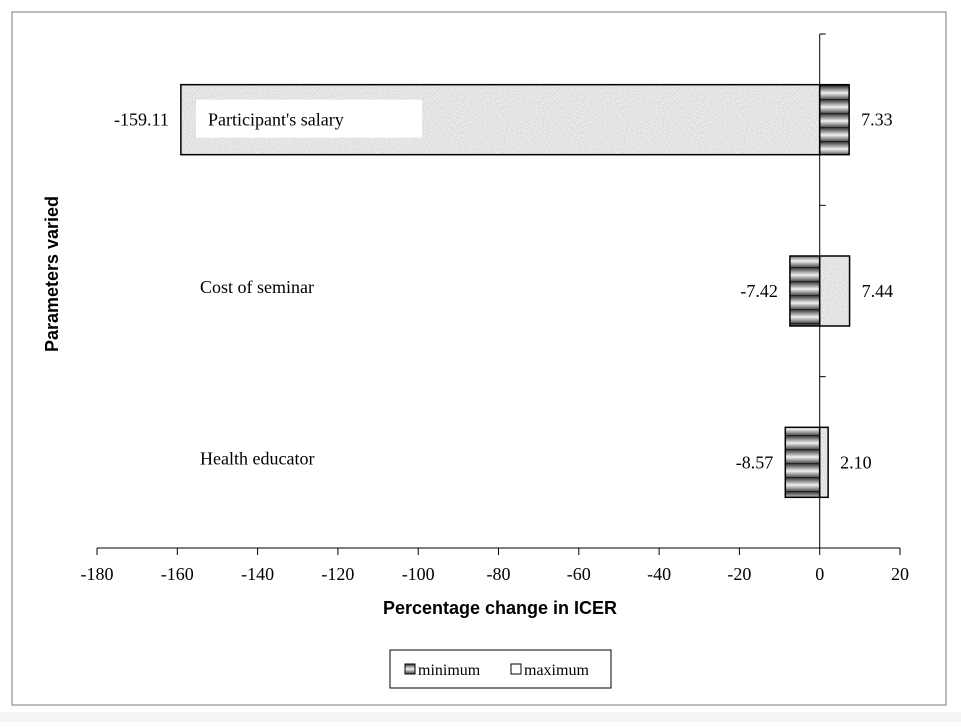 The image size is (961, 727). Describe the element at coordinates (257, 287) in the screenshot. I see `category-label: Cost of seminar` at that location.